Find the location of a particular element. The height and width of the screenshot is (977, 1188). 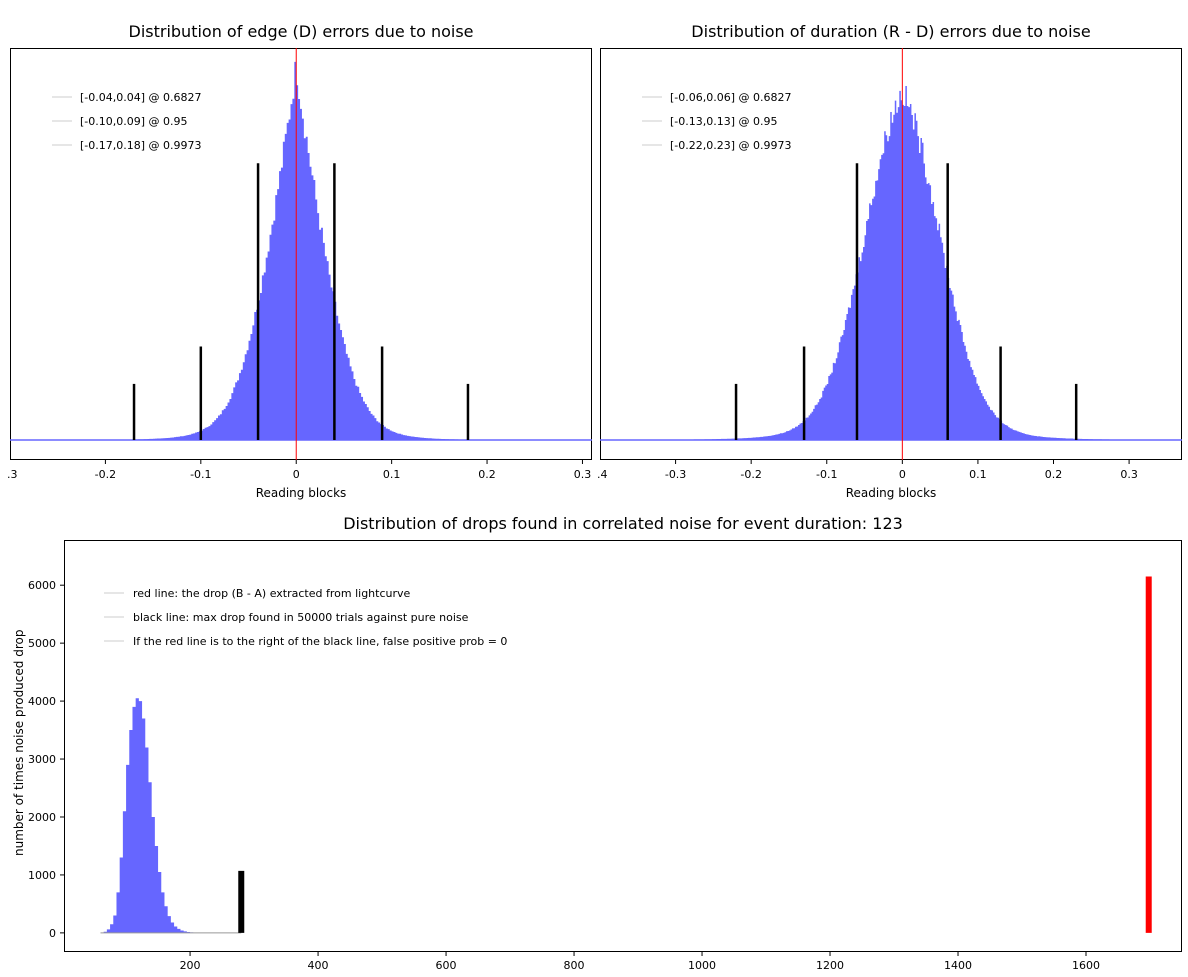

chart2-legend-entry: [-0.06,0.06] @ 0.6827 is located at coordinates (731, 97).